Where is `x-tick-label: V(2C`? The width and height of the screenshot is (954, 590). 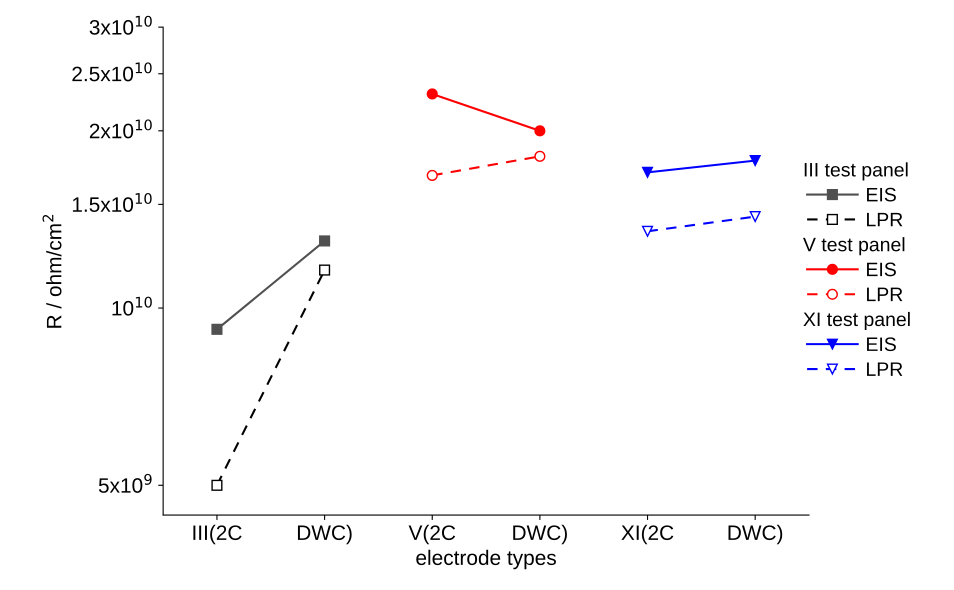 x-tick-label: V(2C is located at coordinates (432, 534).